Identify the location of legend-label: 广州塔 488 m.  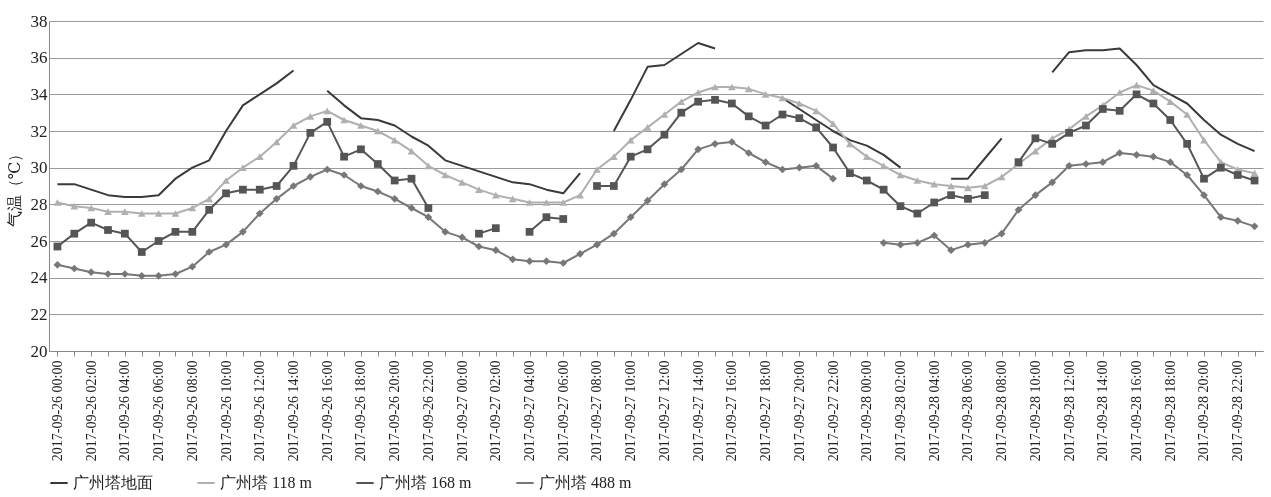
(585, 482).